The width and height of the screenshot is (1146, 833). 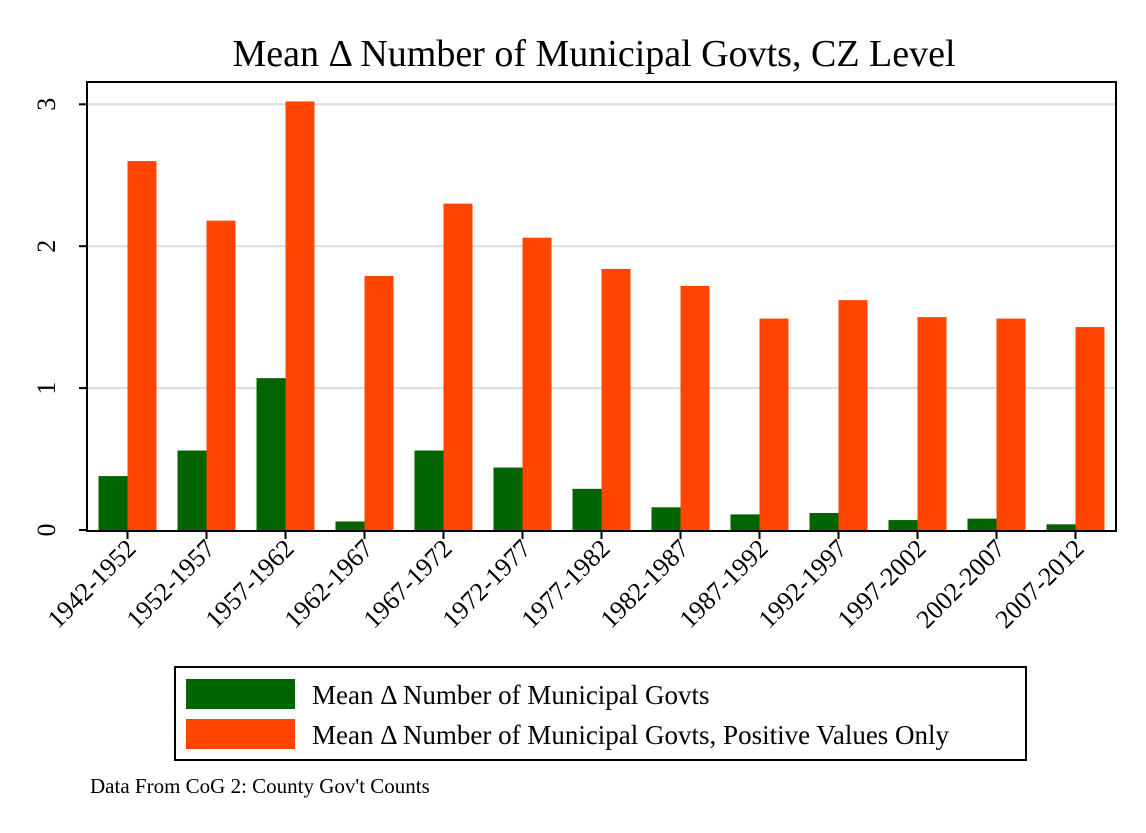 What do you see at coordinates (59, 317) in the screenshot?
I see `y-axis: 0 1 2 3` at bounding box center [59, 317].